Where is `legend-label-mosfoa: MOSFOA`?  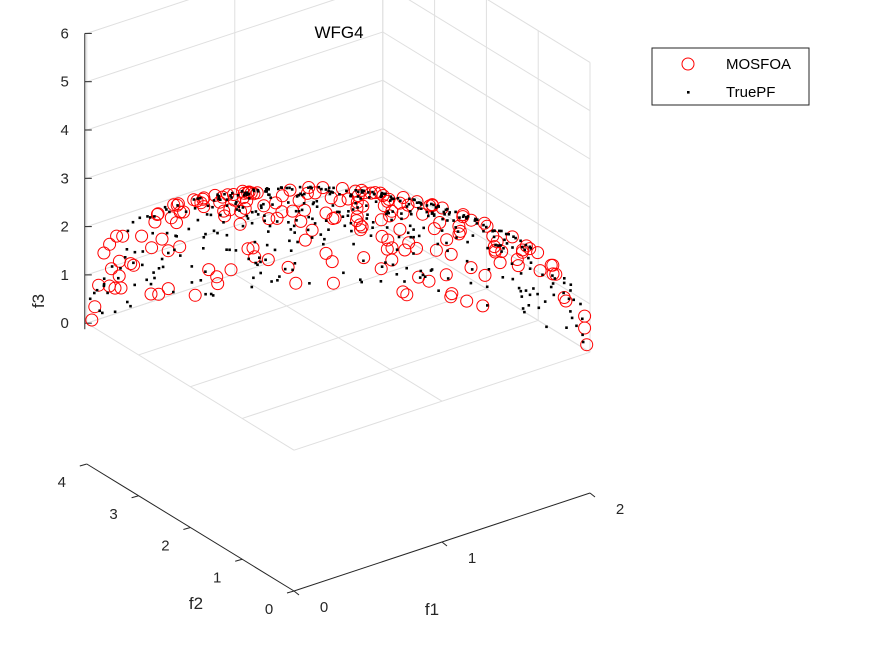
legend-label-mosfoa: MOSFOA is located at coordinates (758, 64).